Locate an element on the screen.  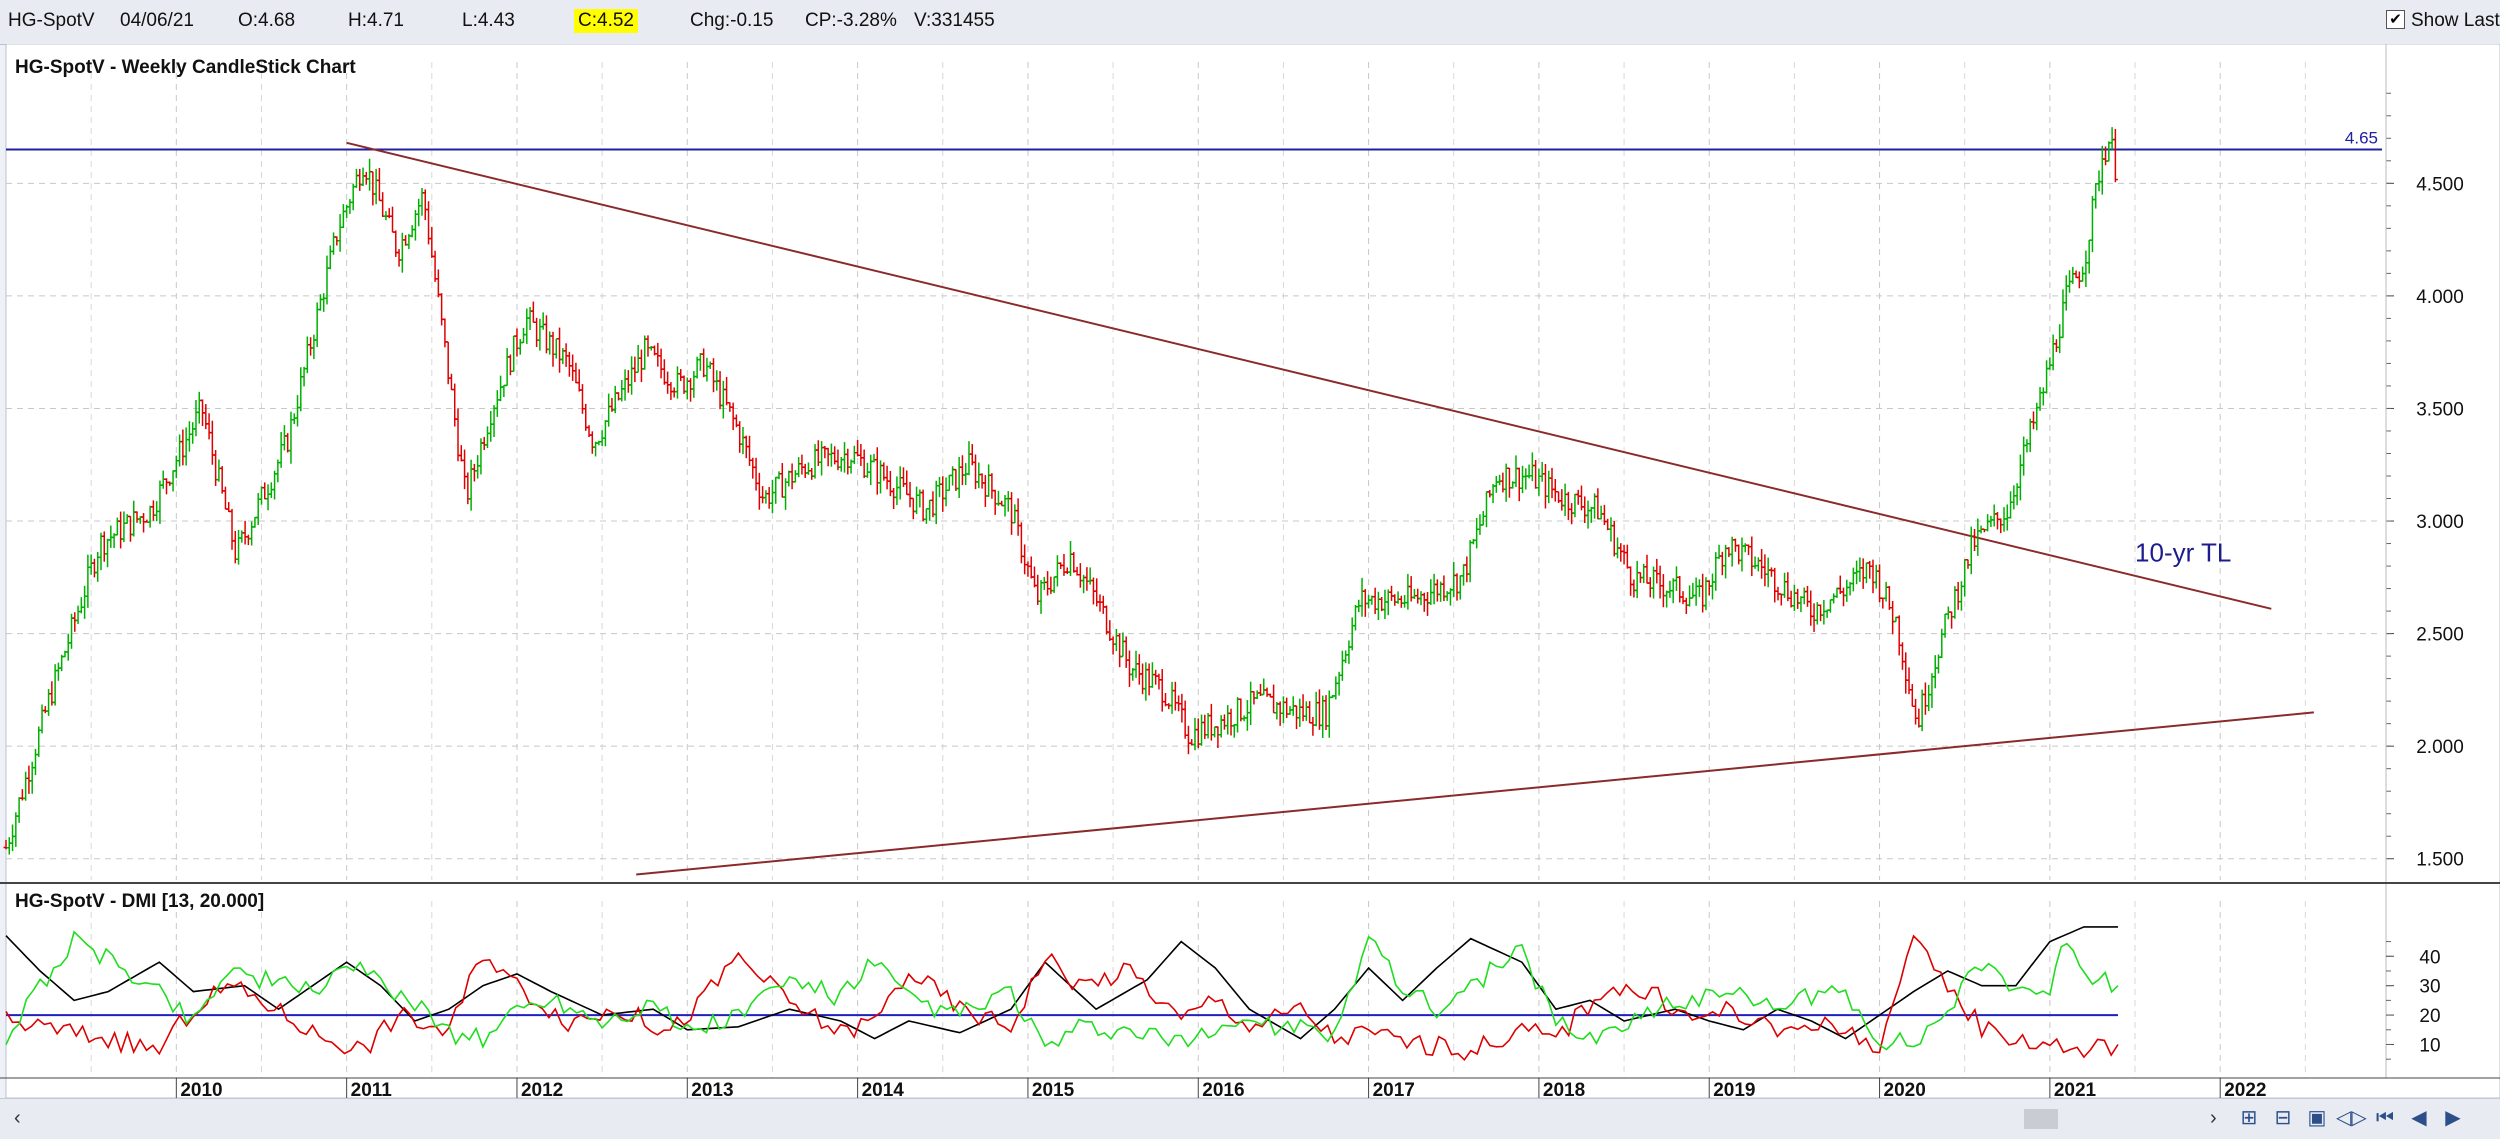
date-label: 04/06/21 is located at coordinates (157, 20).